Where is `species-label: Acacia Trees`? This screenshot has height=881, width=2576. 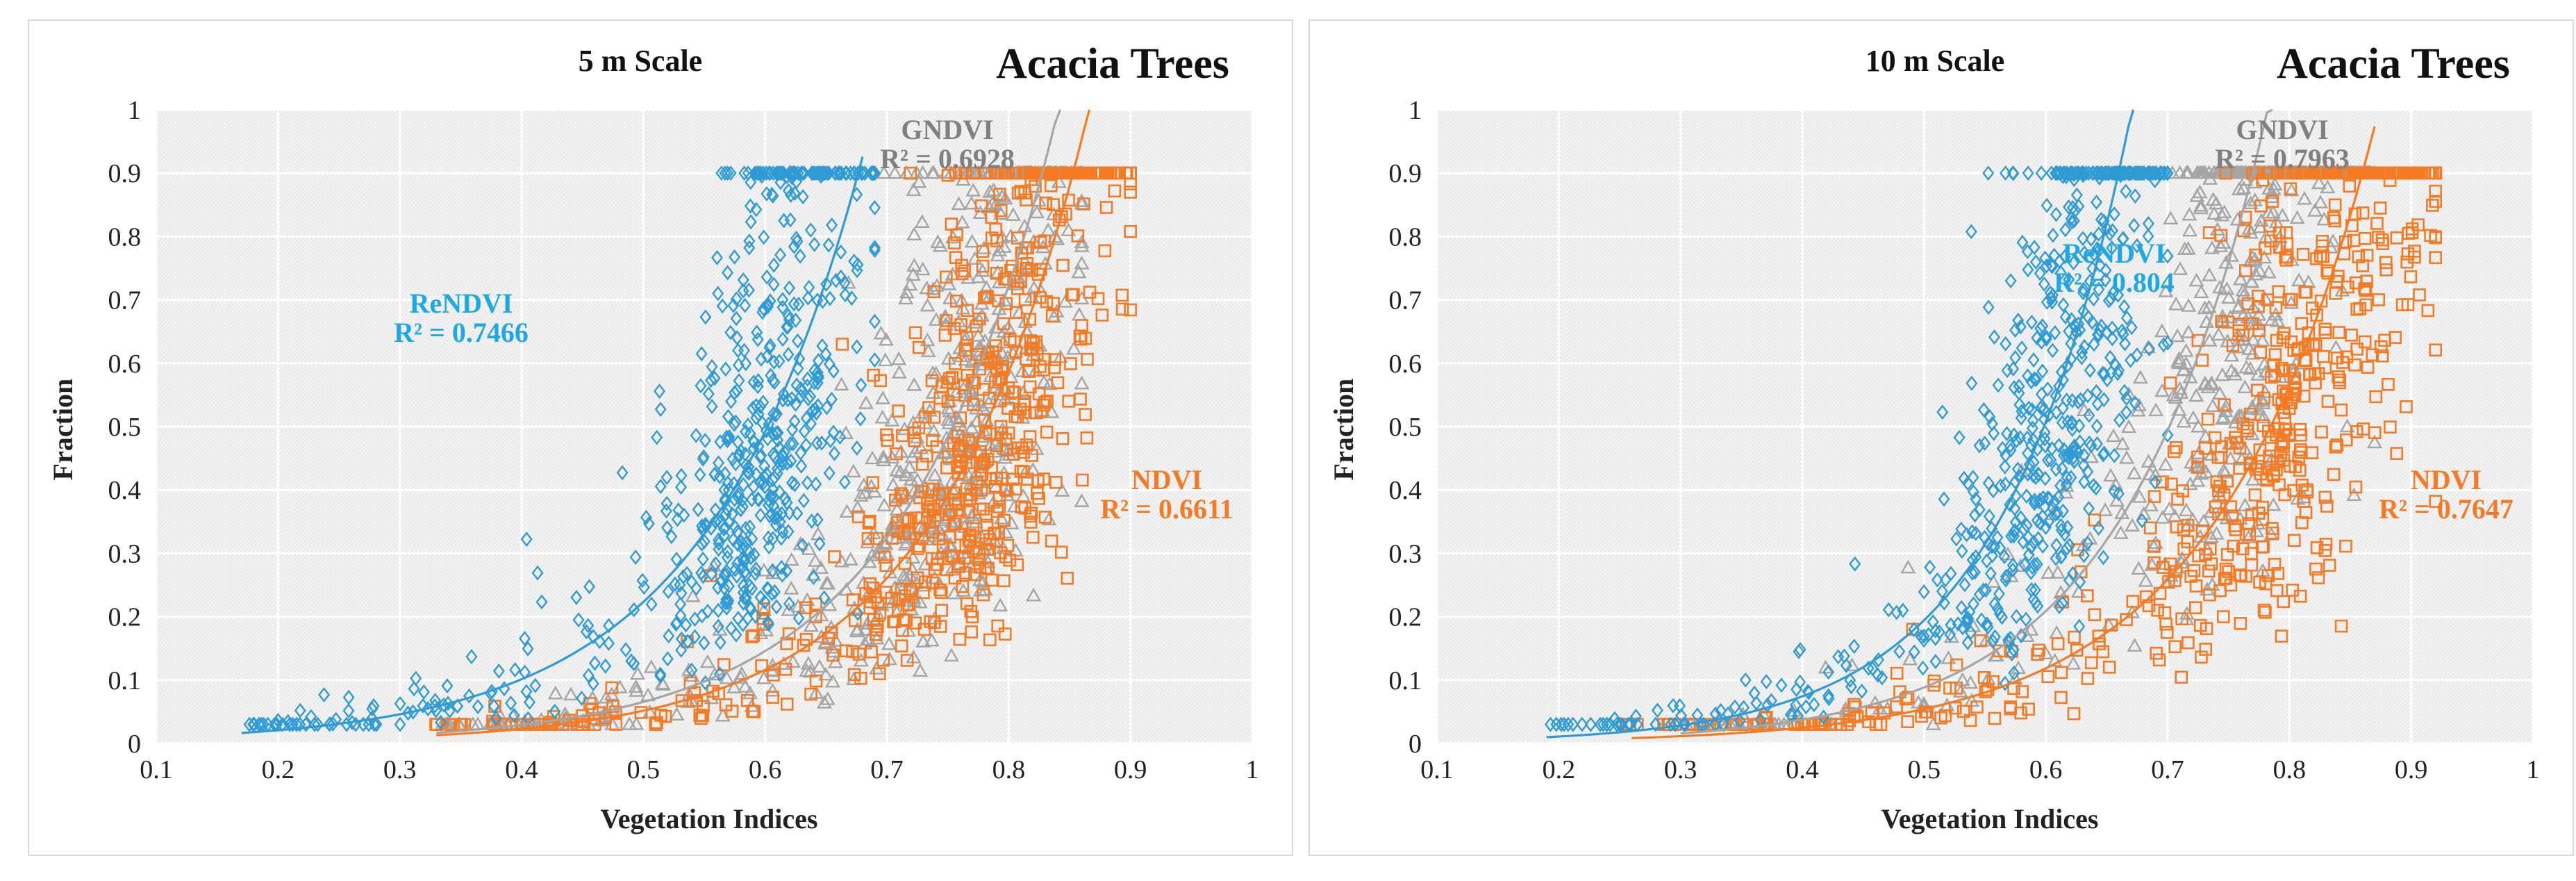
species-label: Acacia Trees is located at coordinates (2393, 64).